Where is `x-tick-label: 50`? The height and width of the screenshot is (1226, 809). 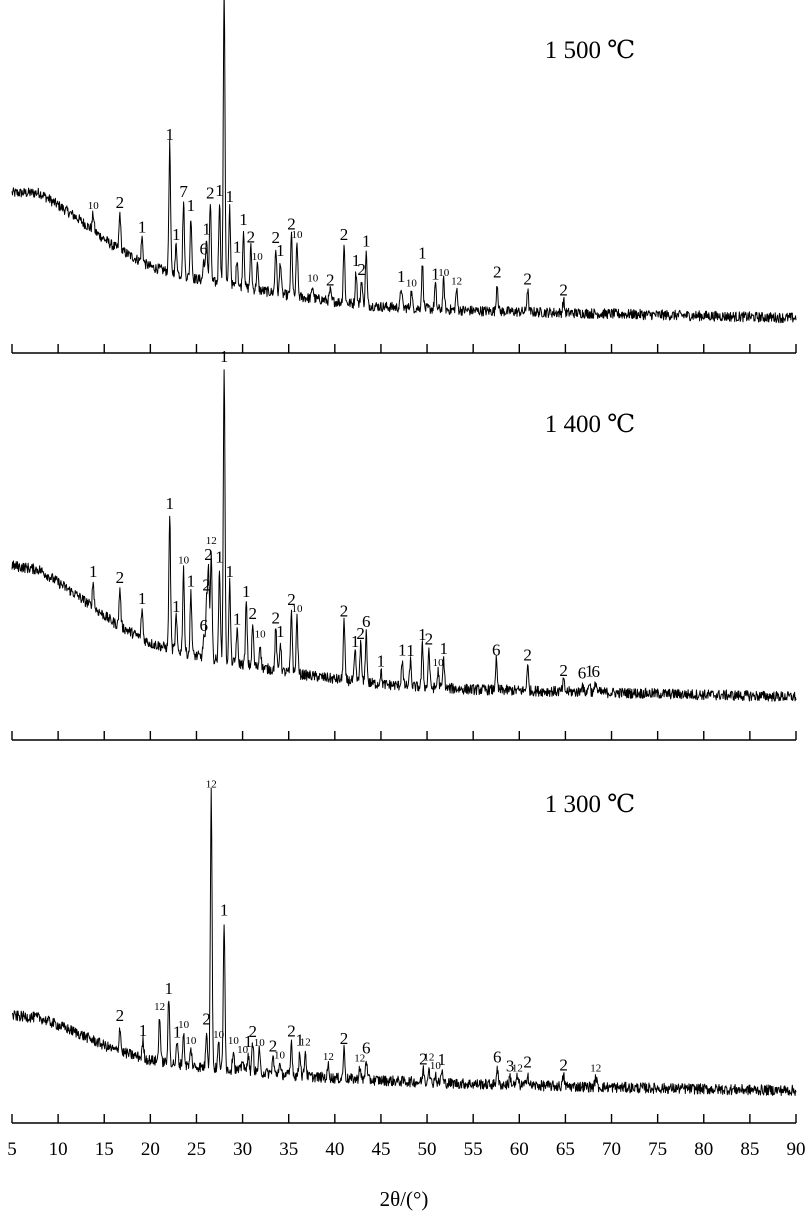
x-tick-label: 50 is located at coordinates (427, 1149).